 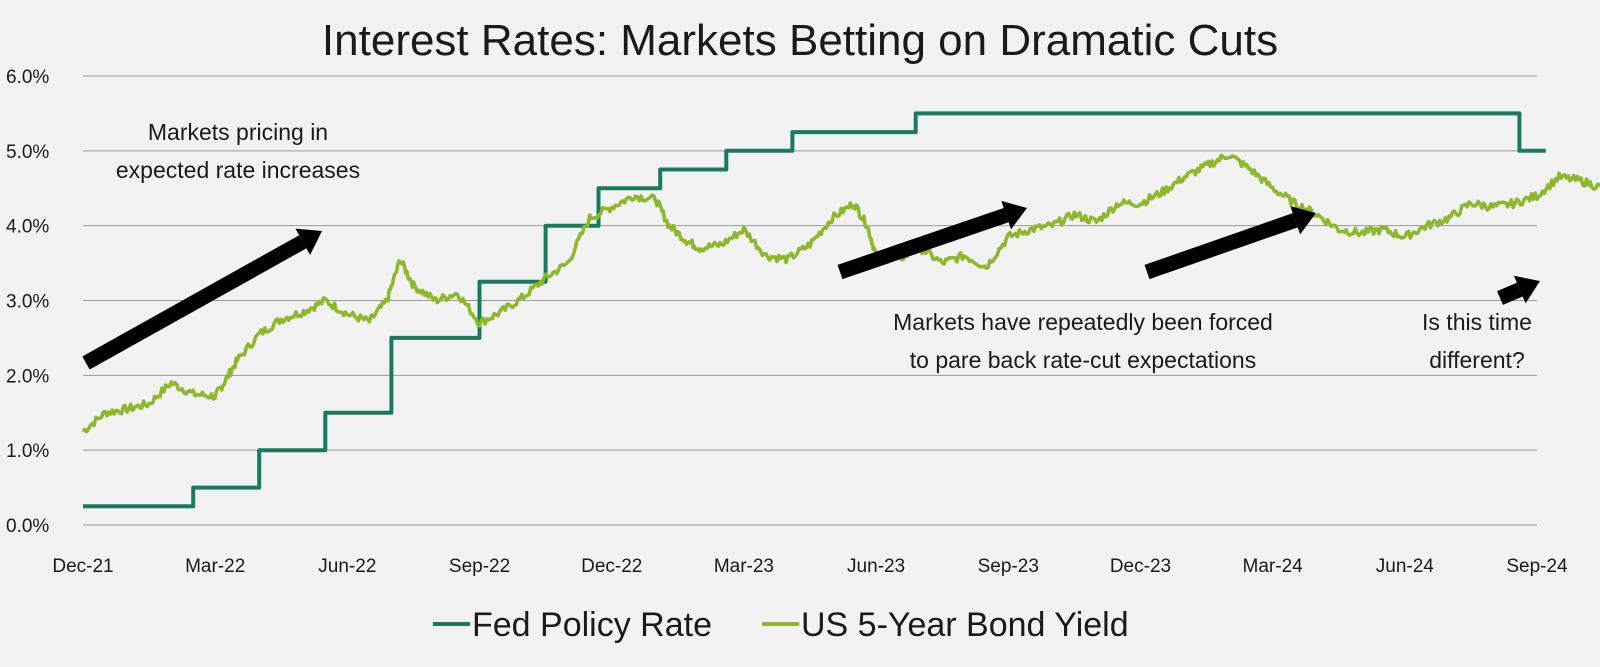 I want to click on annotation-line: to pare back rate-cut expectations, so click(x=1083, y=360).